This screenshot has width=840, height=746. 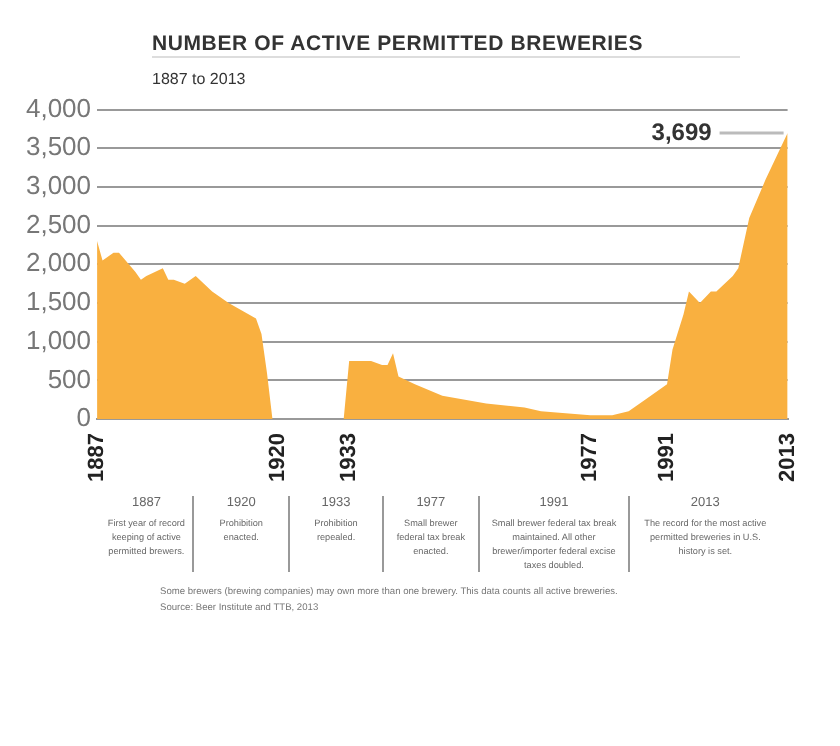 What do you see at coordinates (58, 107) in the screenshot?
I see `y-tick-label: 4,000` at bounding box center [58, 107].